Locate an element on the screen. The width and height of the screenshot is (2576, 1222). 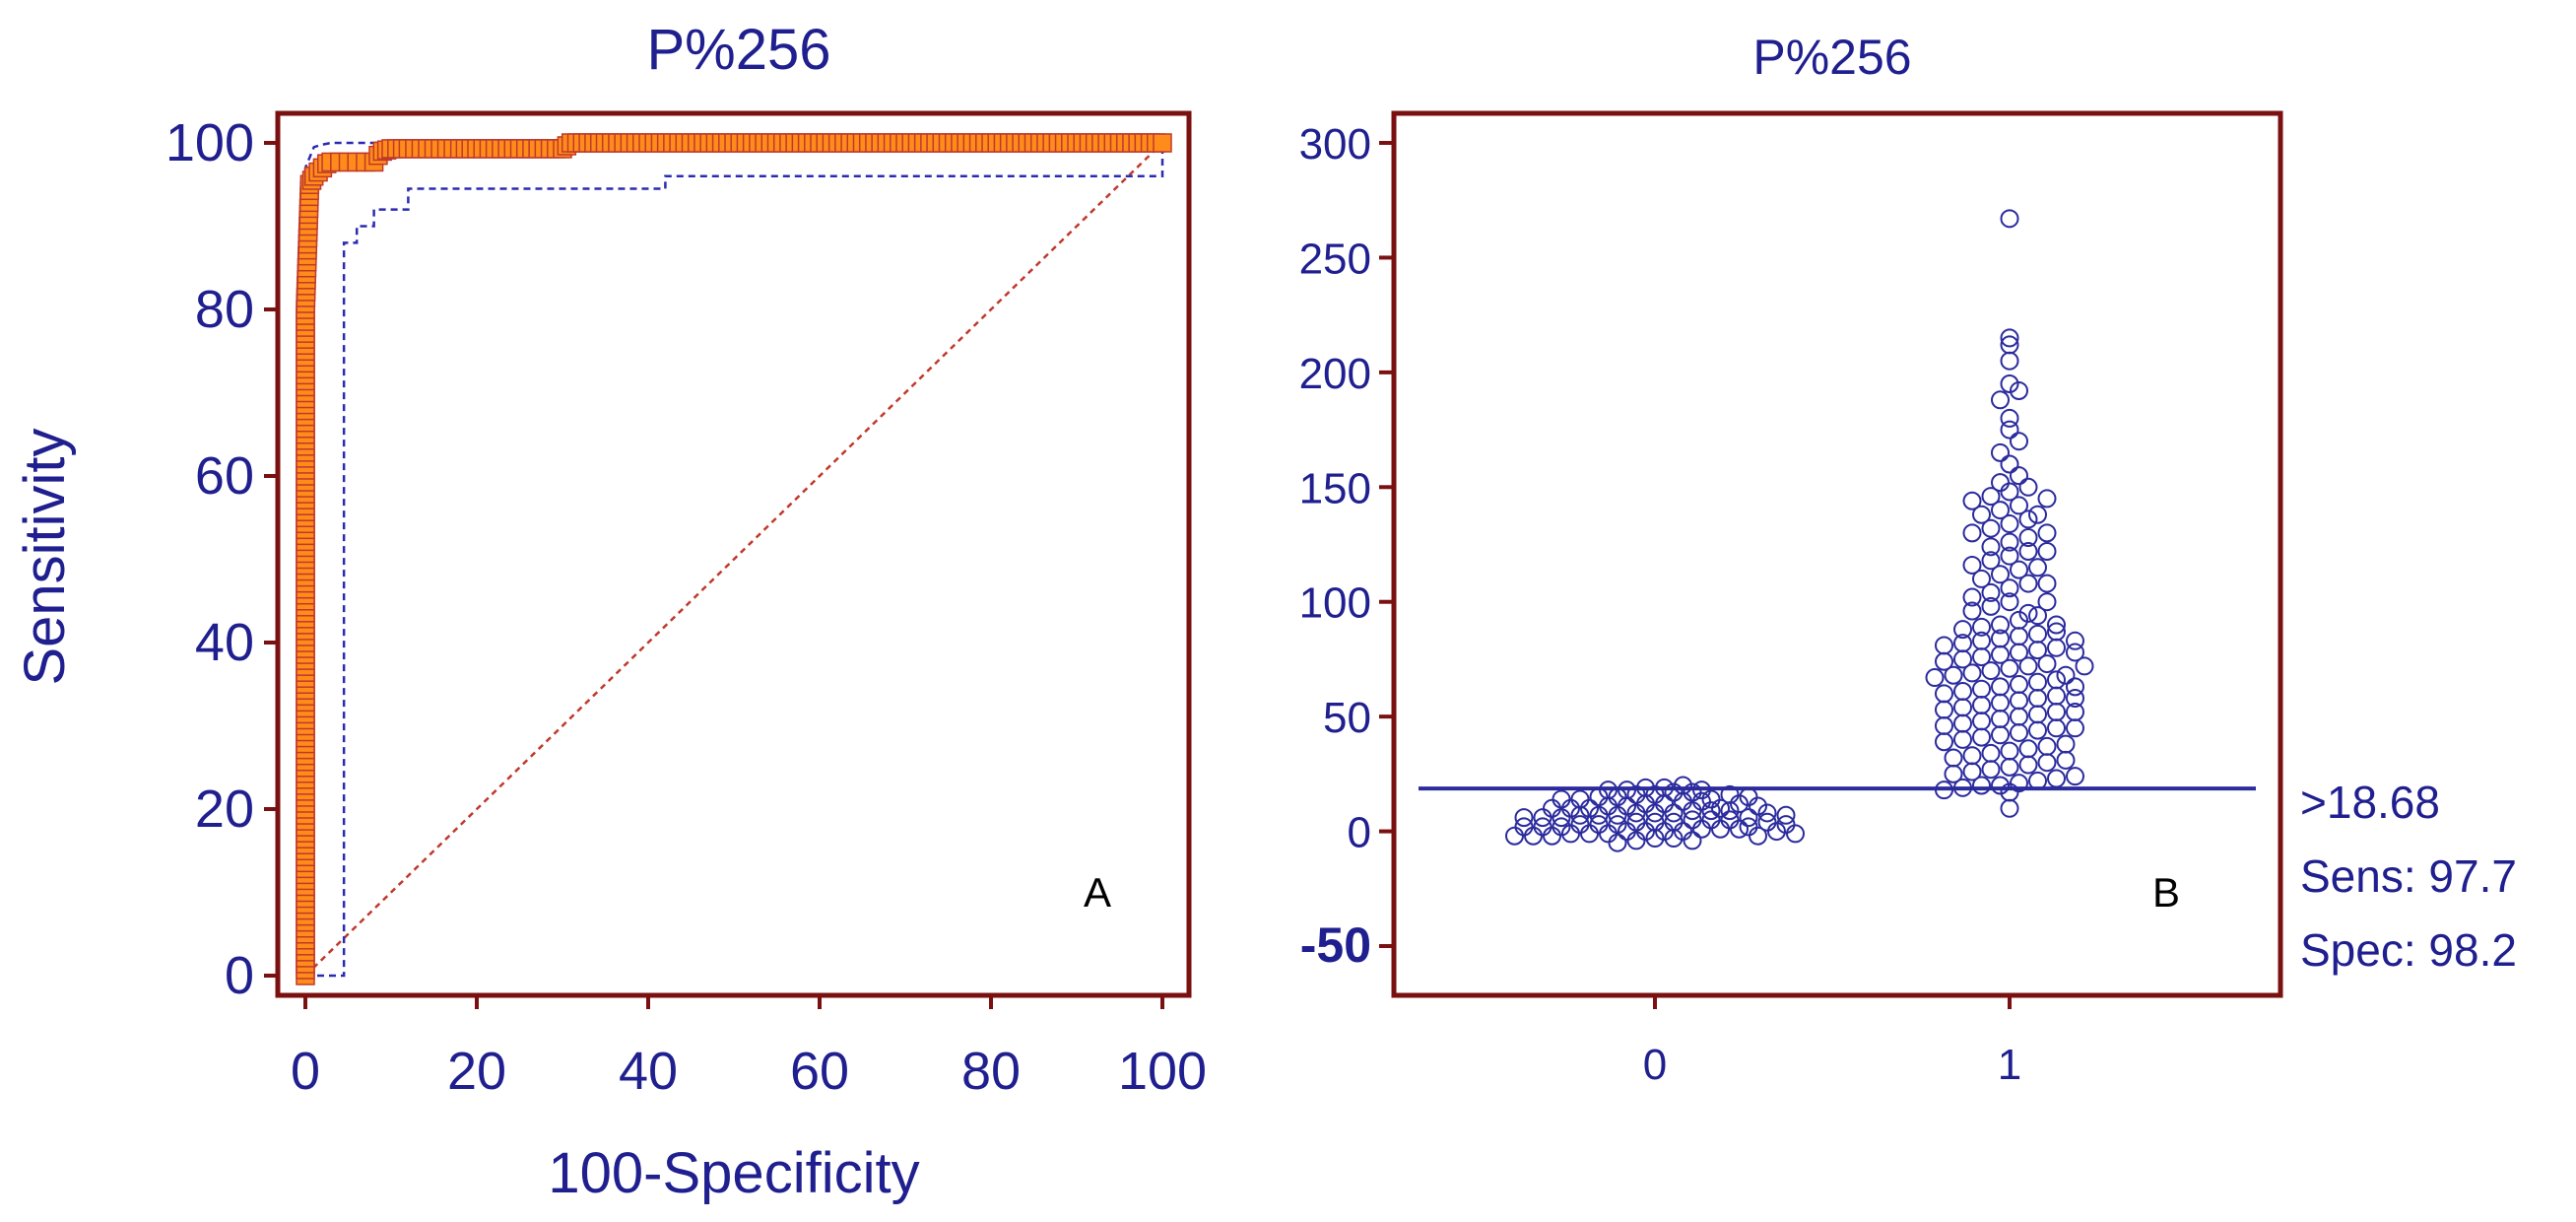
dot-plot-panel-letter: B is located at coordinates (2166, 892).